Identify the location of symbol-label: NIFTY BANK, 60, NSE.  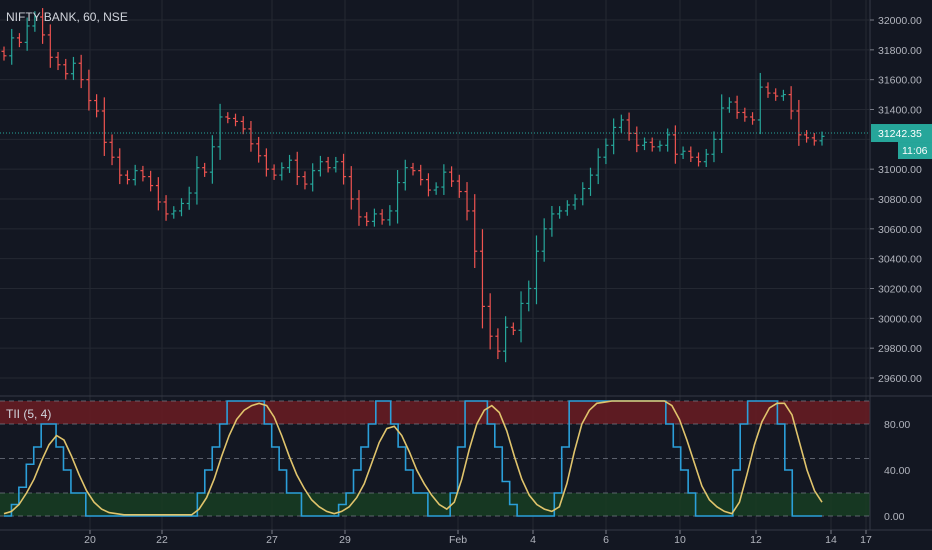
(67, 17).